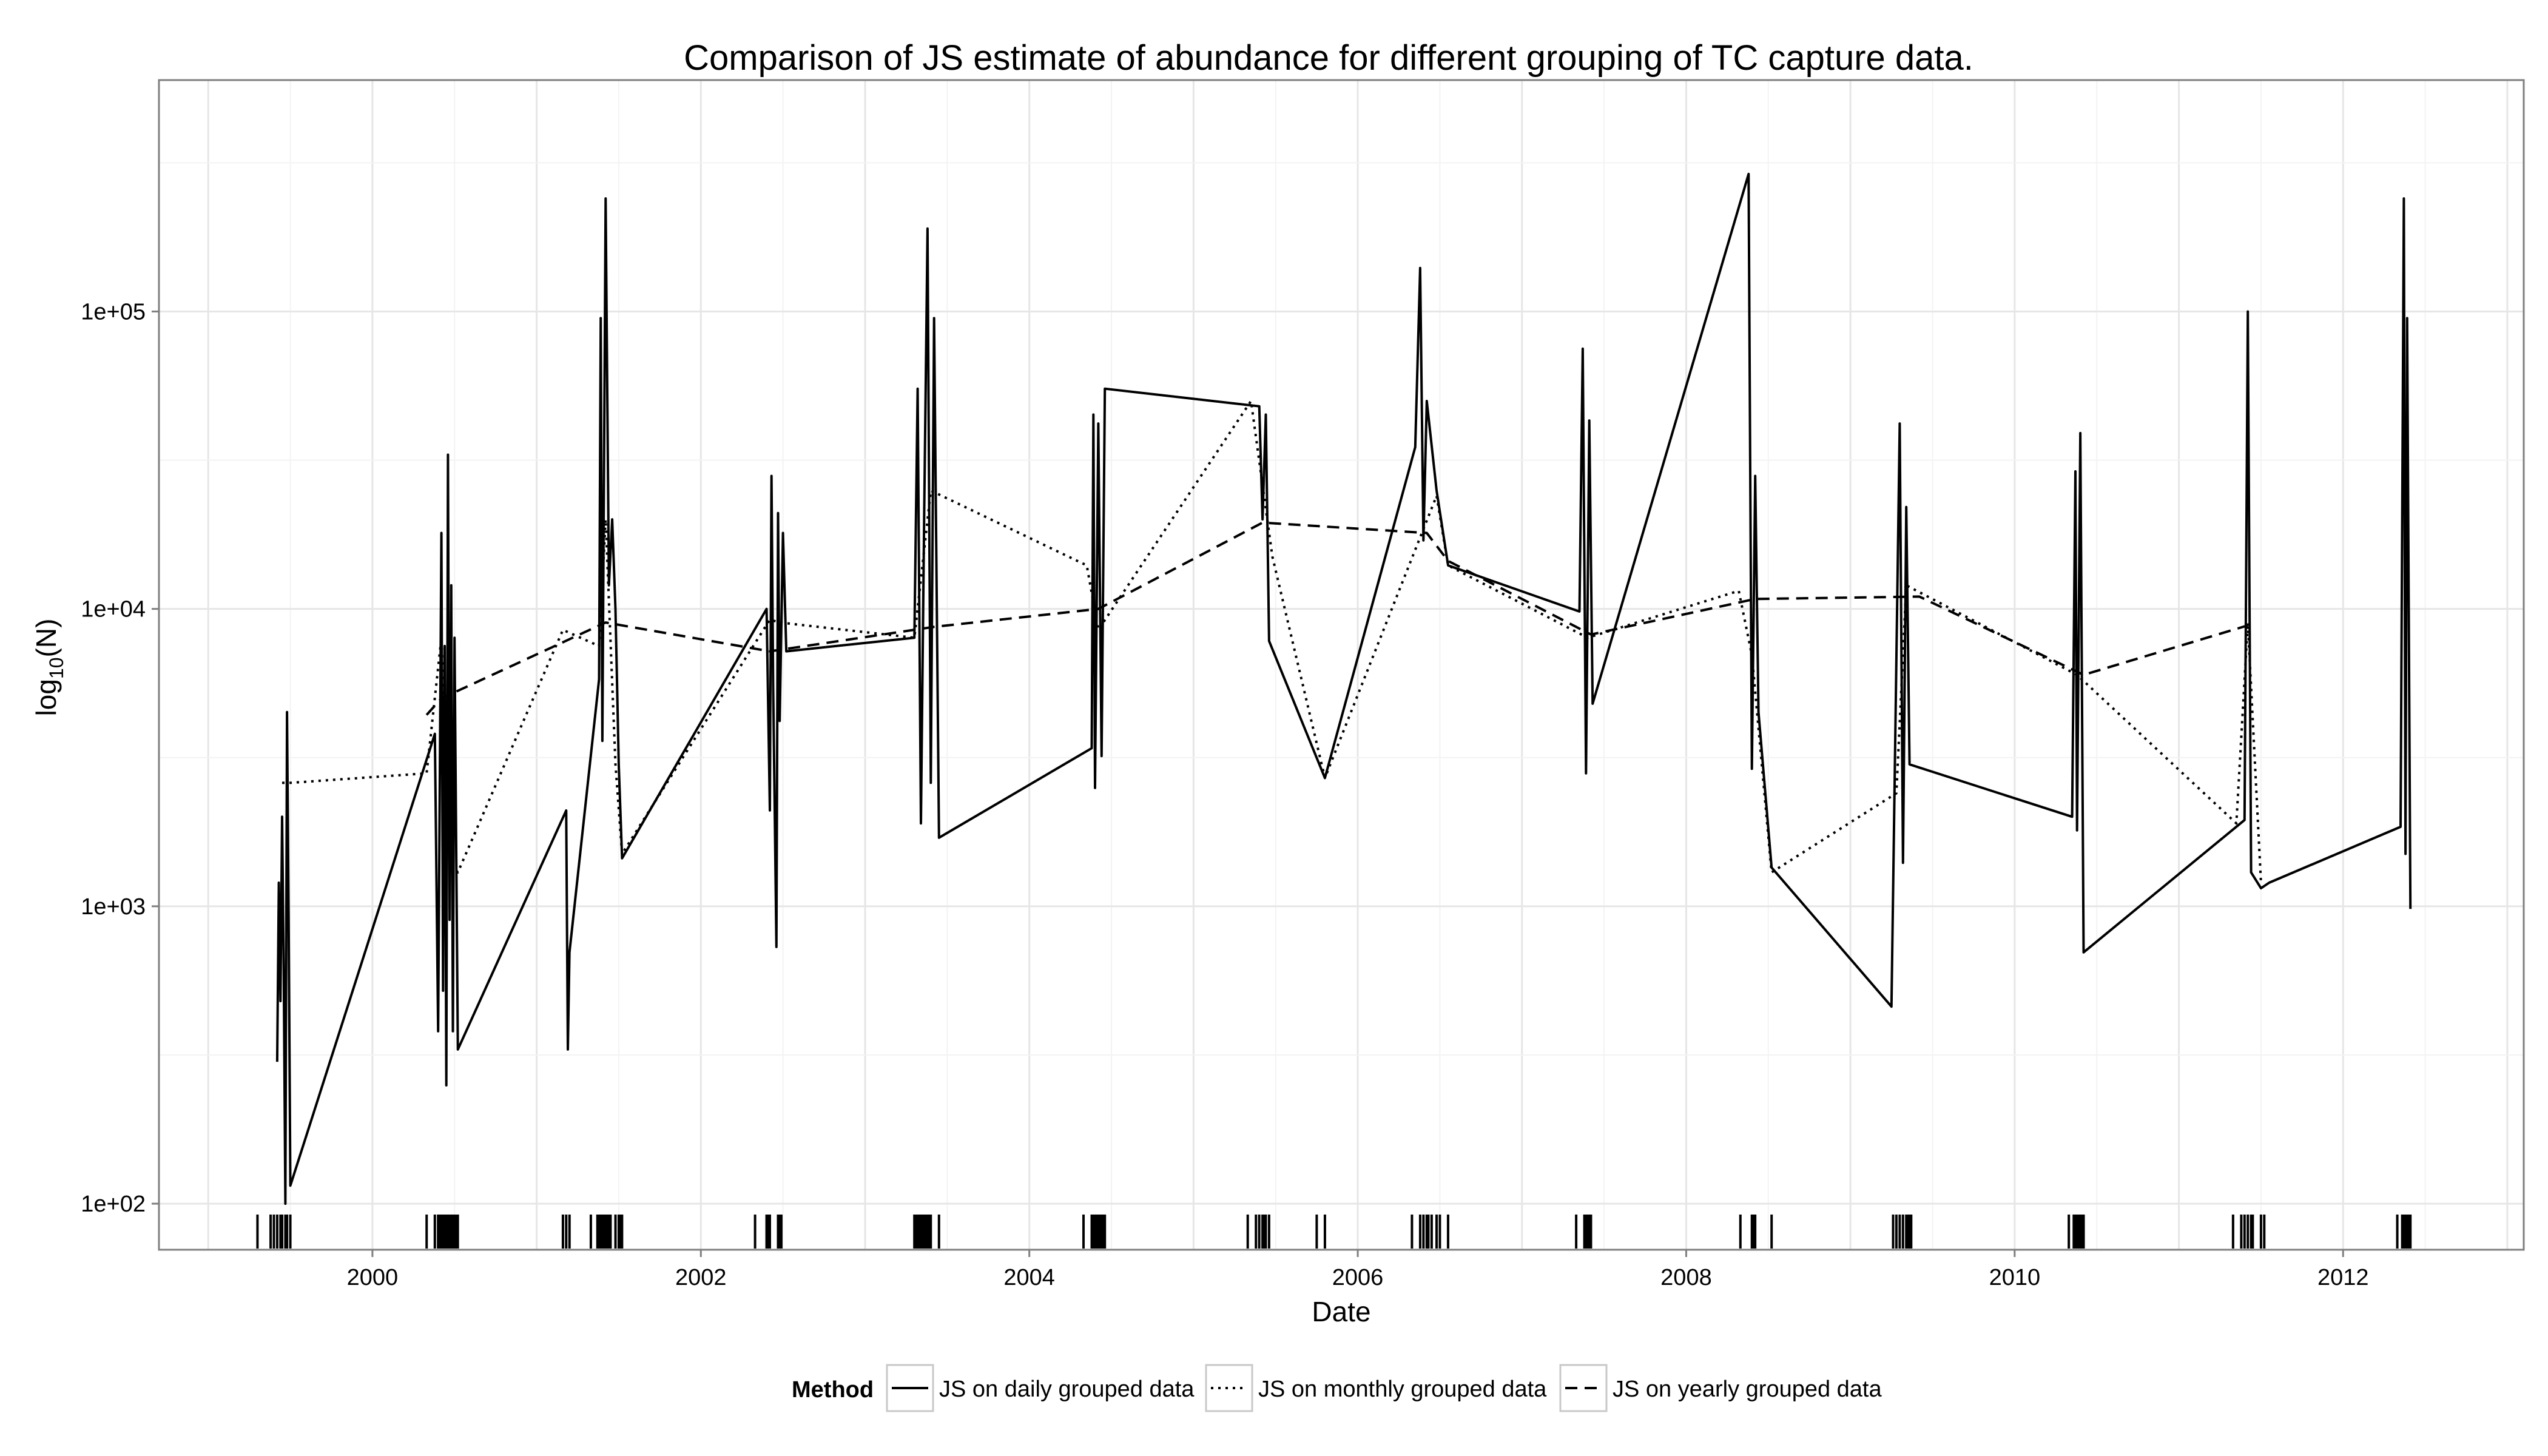 Image resolution: width=2548 pixels, height=1456 pixels. Describe the element at coordinates (1029, 1277) in the screenshot. I see `x-tick-label: 2004` at that location.